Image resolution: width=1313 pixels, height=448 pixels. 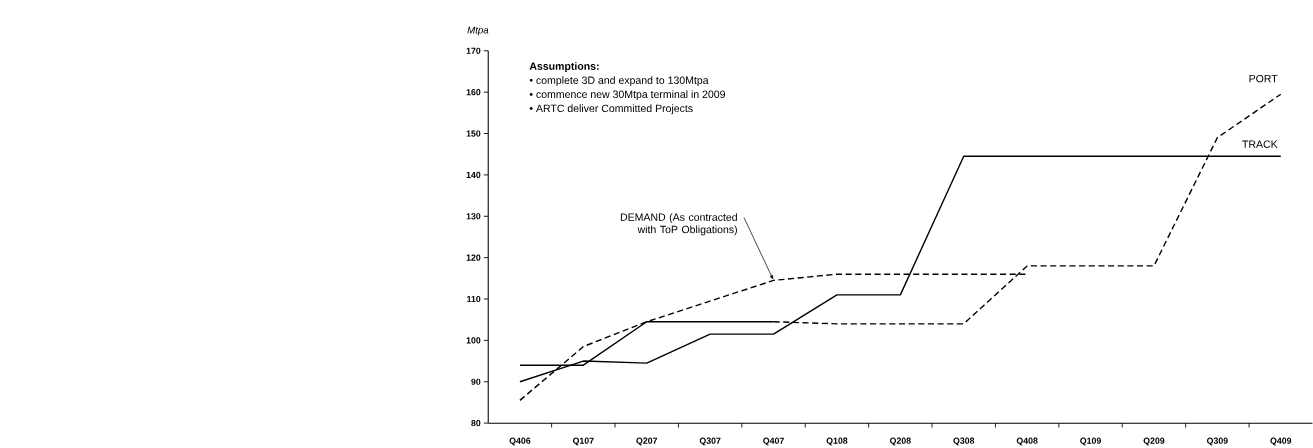 What do you see at coordinates (1217, 441) in the screenshot?
I see `x-tick-label: Q309` at bounding box center [1217, 441].